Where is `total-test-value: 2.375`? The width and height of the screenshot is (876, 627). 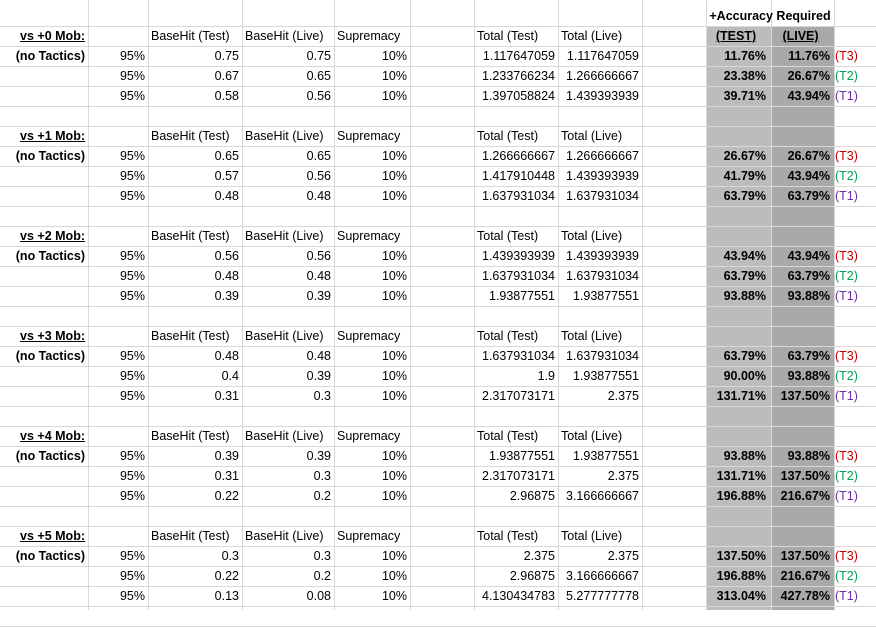
total-test-value: 2.375 is located at coordinates (539, 556).